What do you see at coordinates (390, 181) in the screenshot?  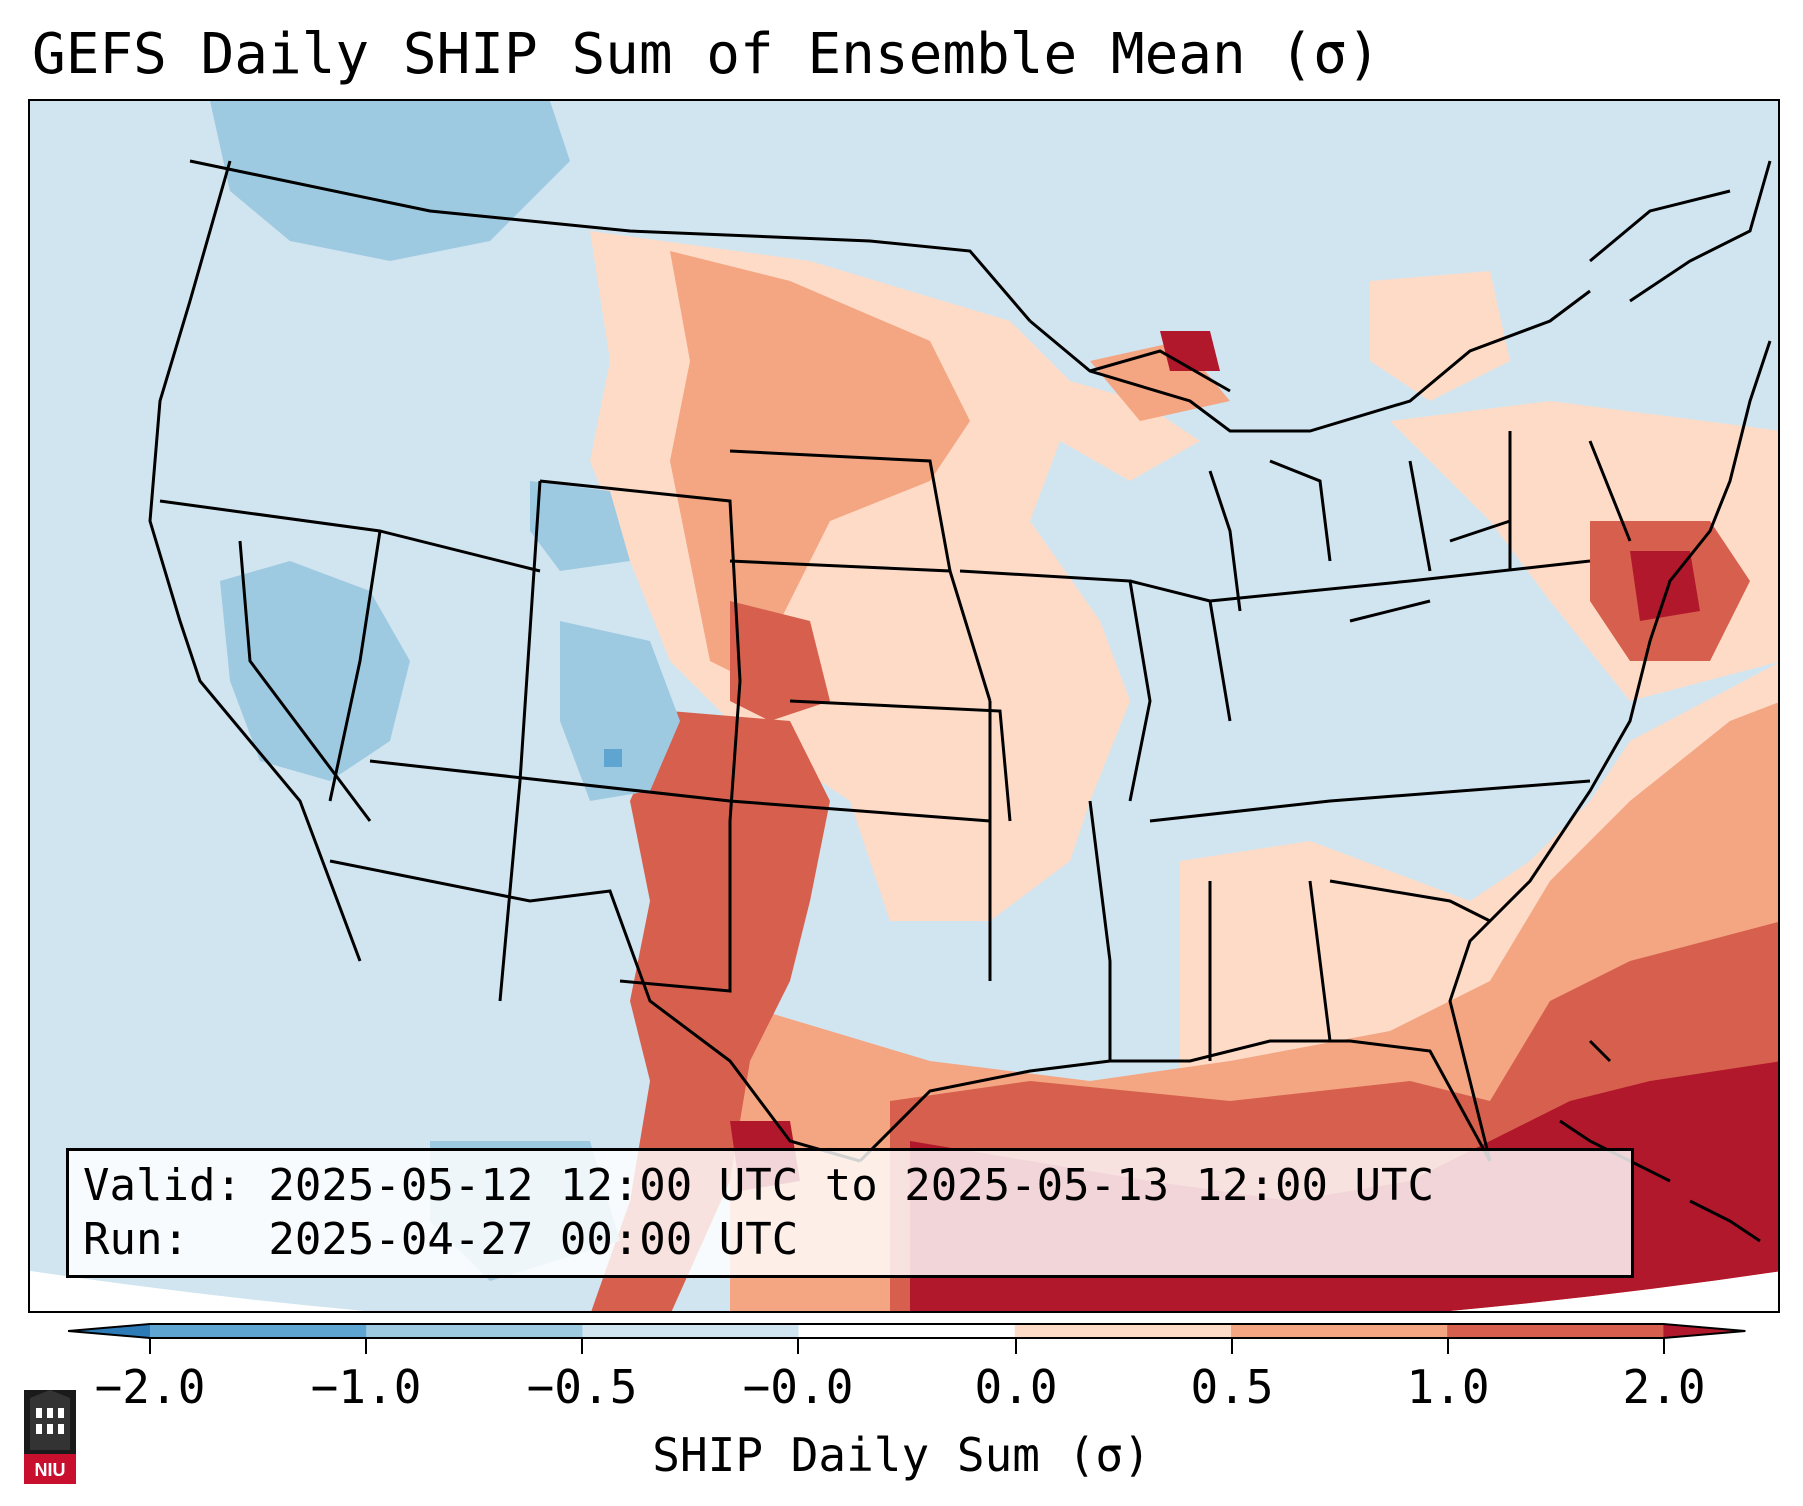 I see `negative-region-pacific-nw` at bounding box center [390, 181].